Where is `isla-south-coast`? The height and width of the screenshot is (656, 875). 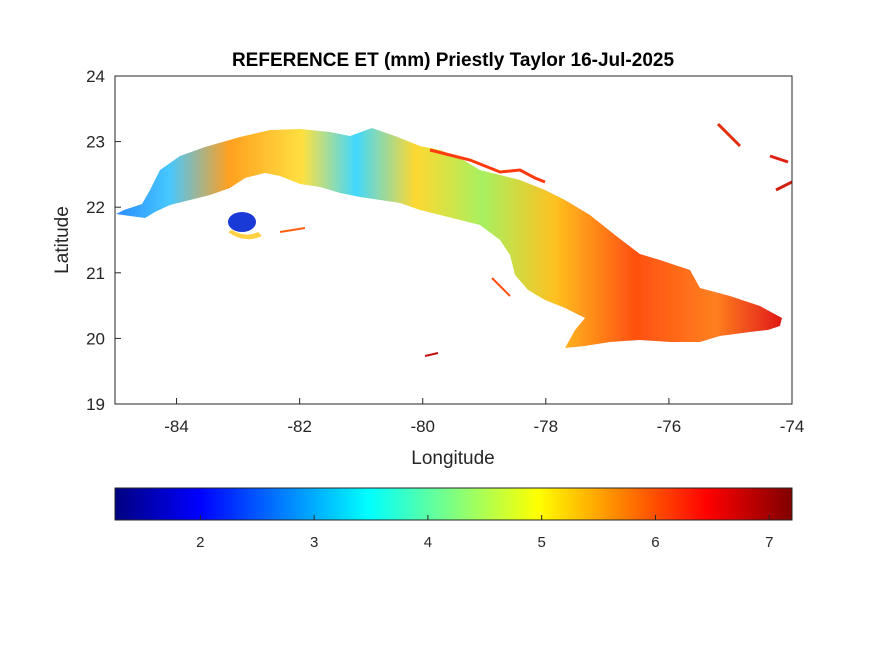 isla-south-coast is located at coordinates (245, 235).